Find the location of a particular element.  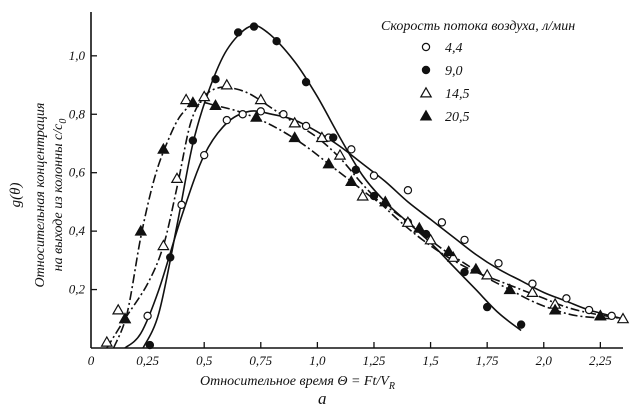

y-ticks: 0,2 0,4 0,6 0,8 1,0 is located at coordinates (83, 172).